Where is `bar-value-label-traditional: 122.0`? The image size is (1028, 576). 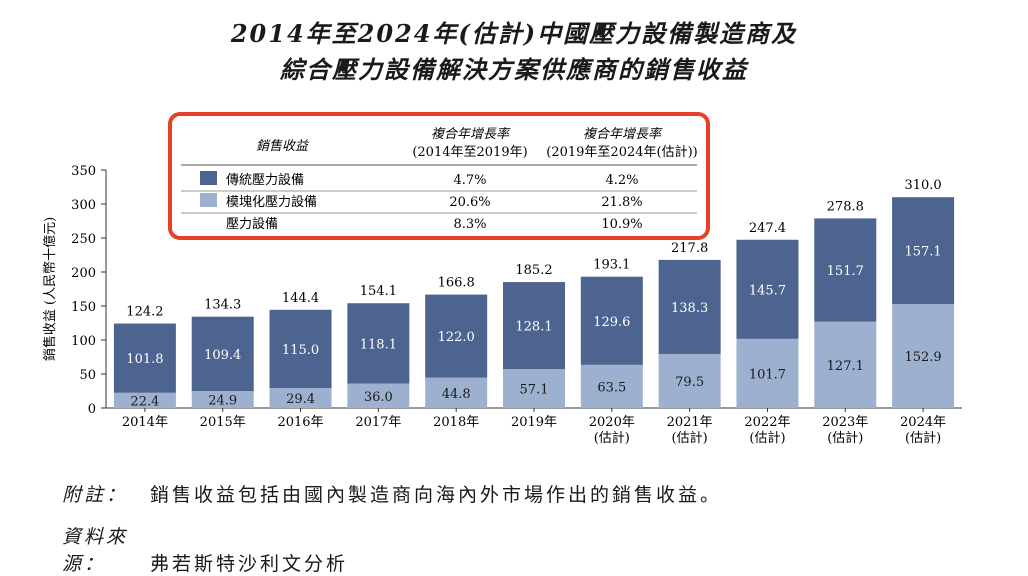 bar-value-label-traditional: 122.0 is located at coordinates (456, 337).